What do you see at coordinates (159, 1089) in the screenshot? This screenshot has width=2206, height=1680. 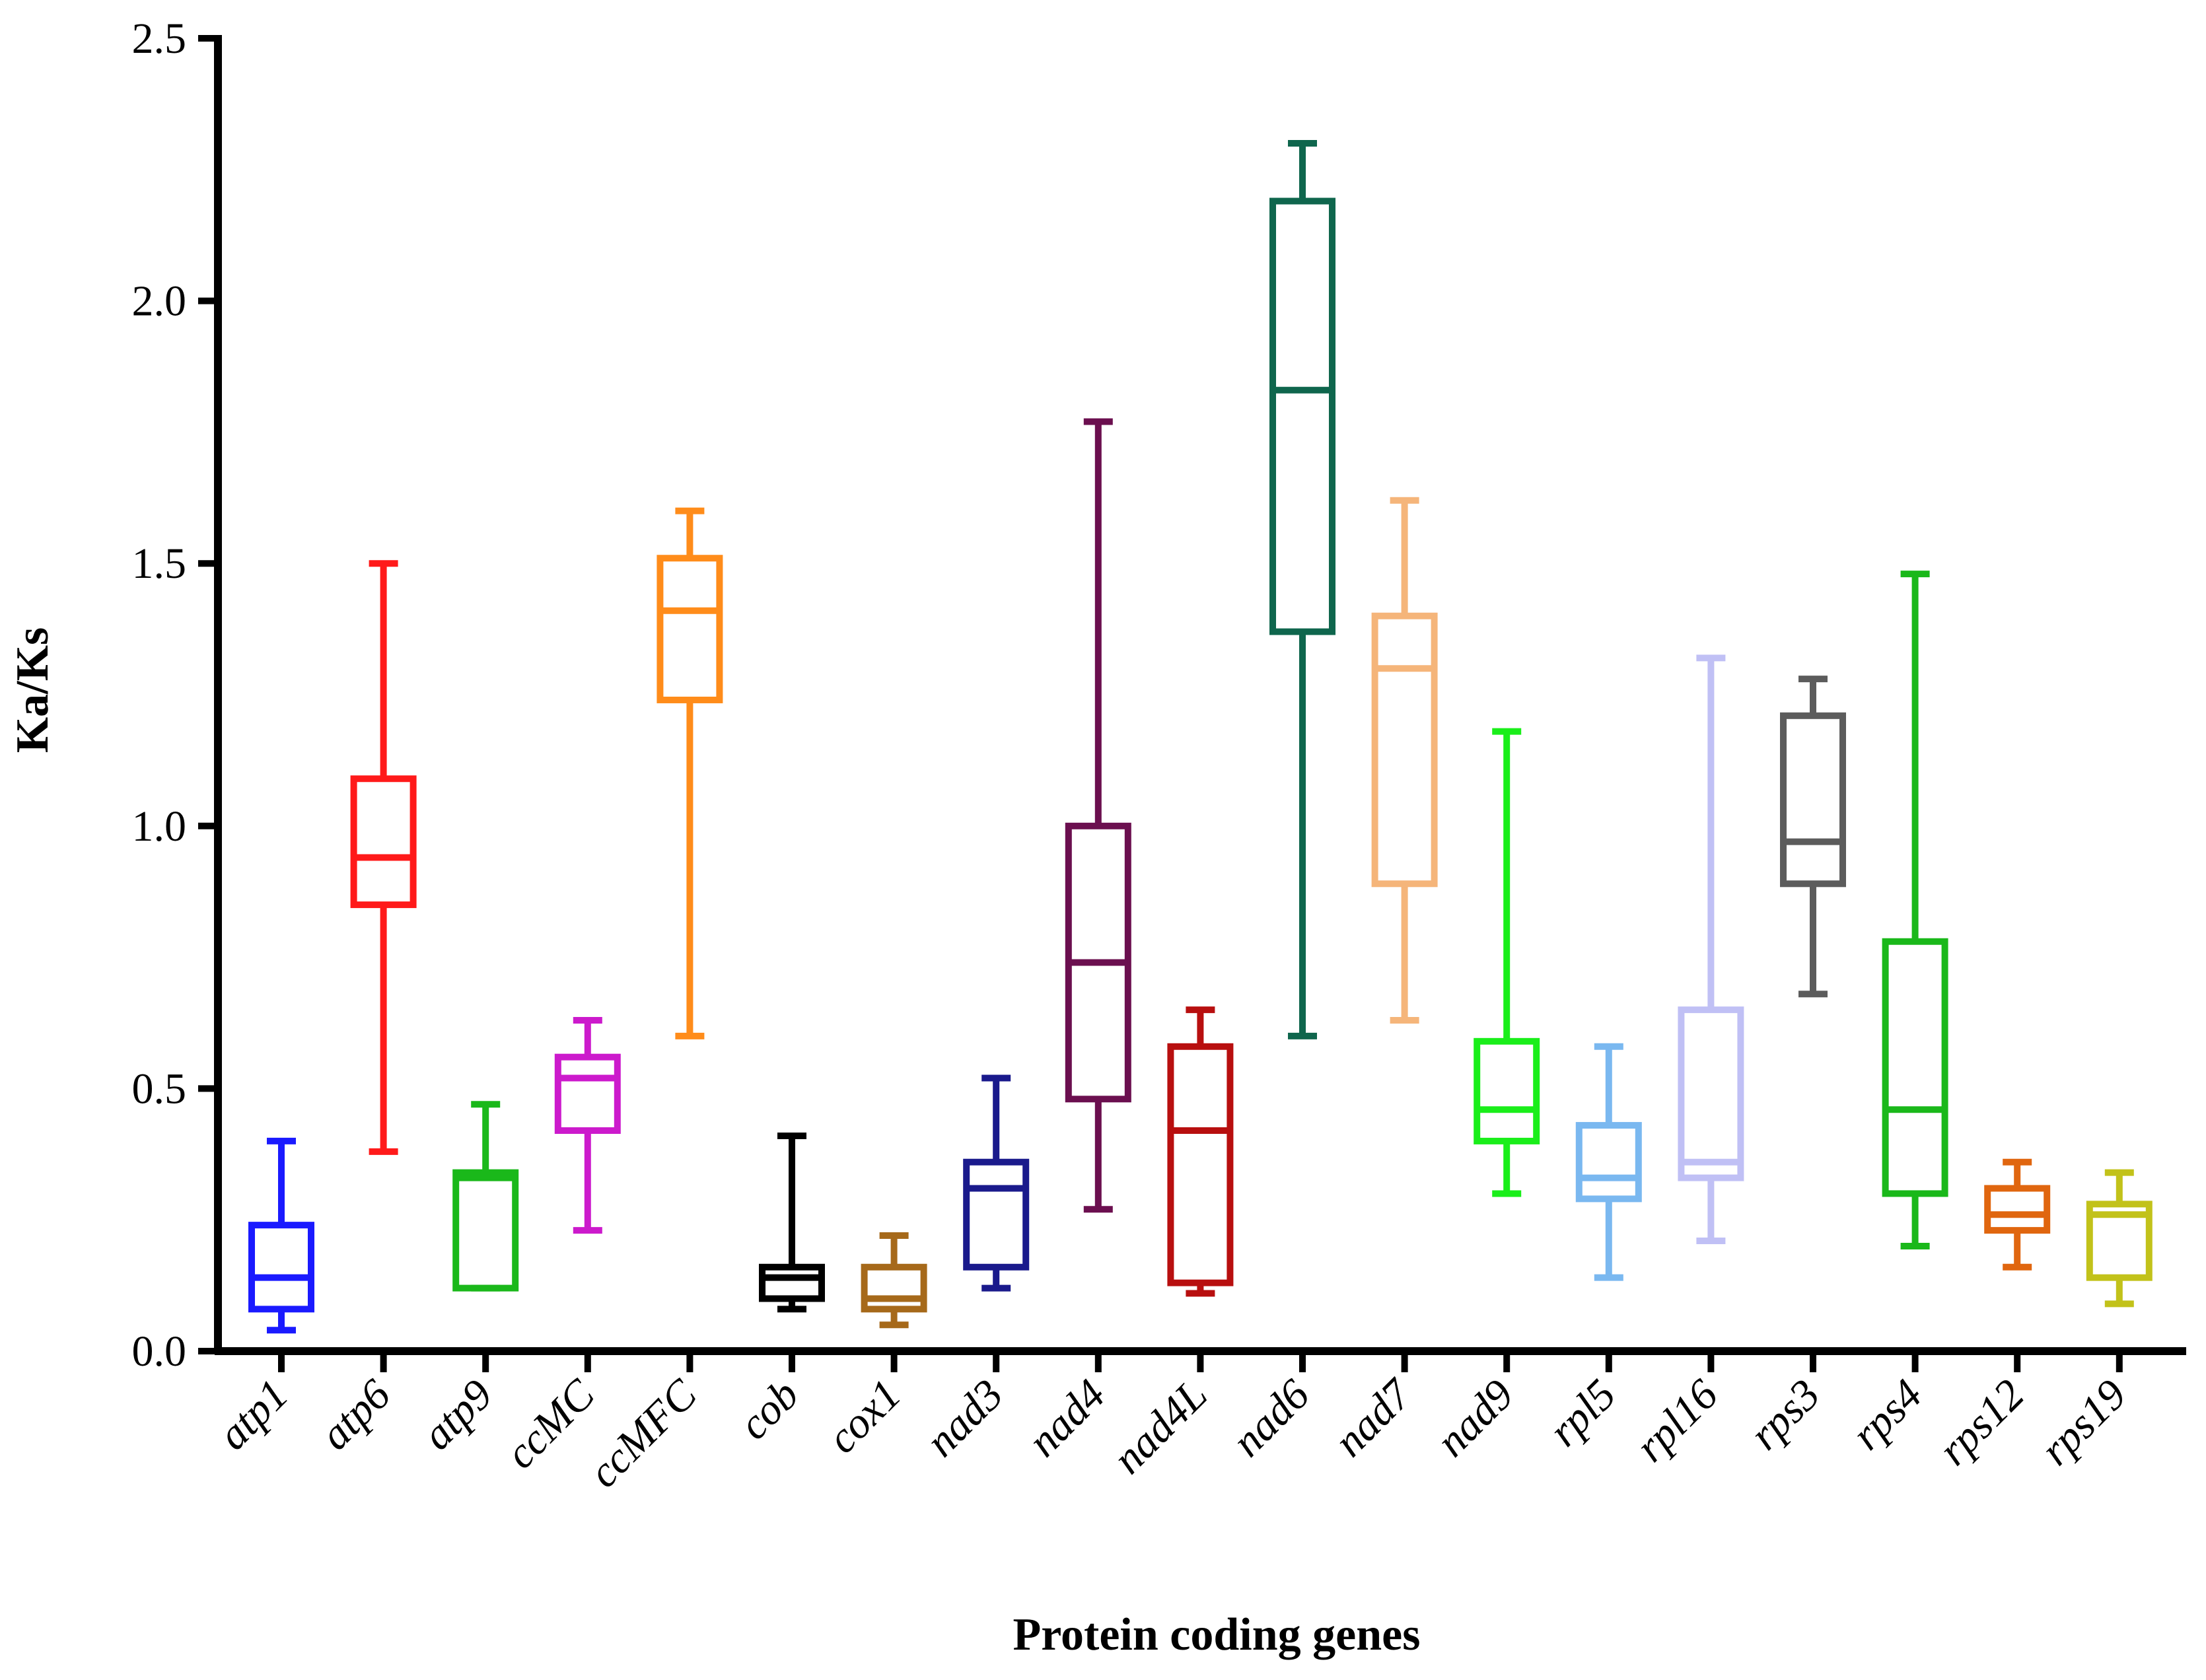 I see `y-tick-label: 0.5` at bounding box center [159, 1089].